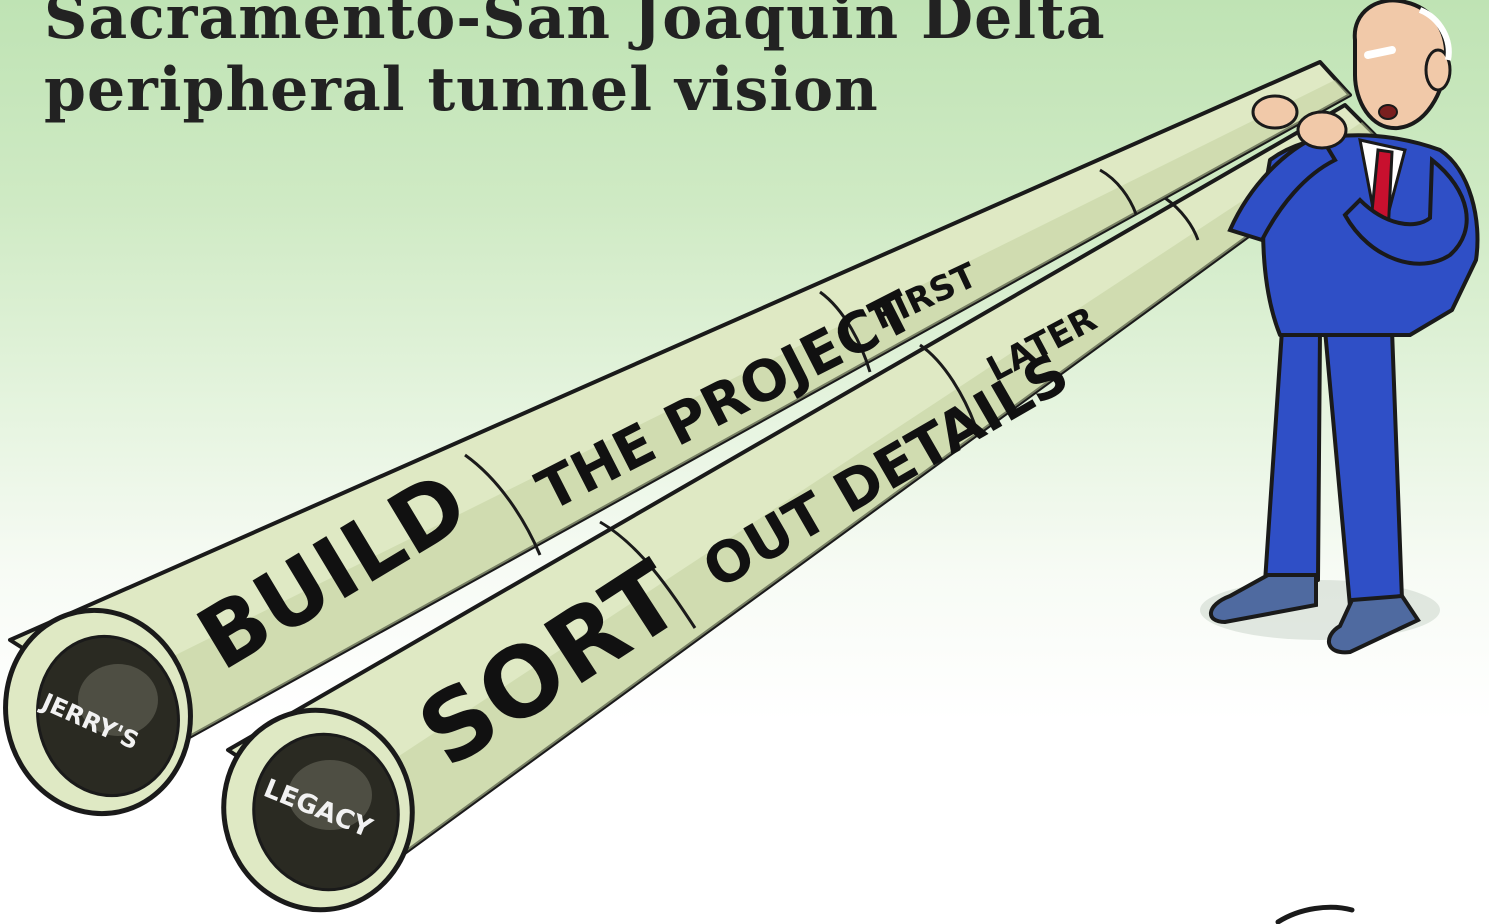 This screenshot has width=1489, height=924. Describe the element at coordinates (1435, 34) in the screenshot. I see `man-hair` at that location.